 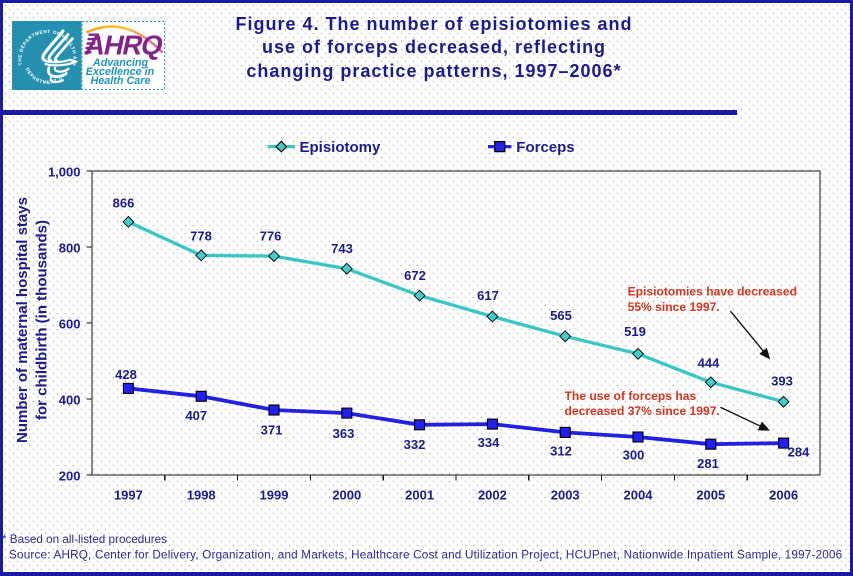 What do you see at coordinates (42, 320) in the screenshot?
I see `svg-text: for childbirth (in thousands)` at bounding box center [42, 320].